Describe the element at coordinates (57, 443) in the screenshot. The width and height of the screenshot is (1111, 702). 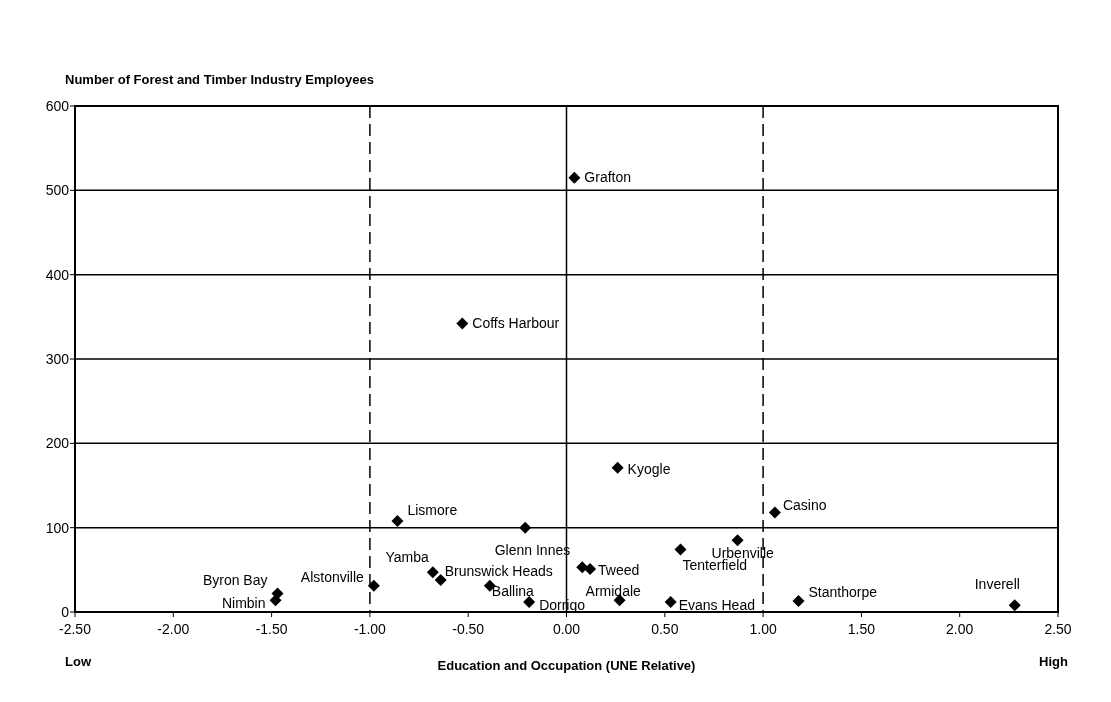
I see `y-tick-label: 200` at that location.